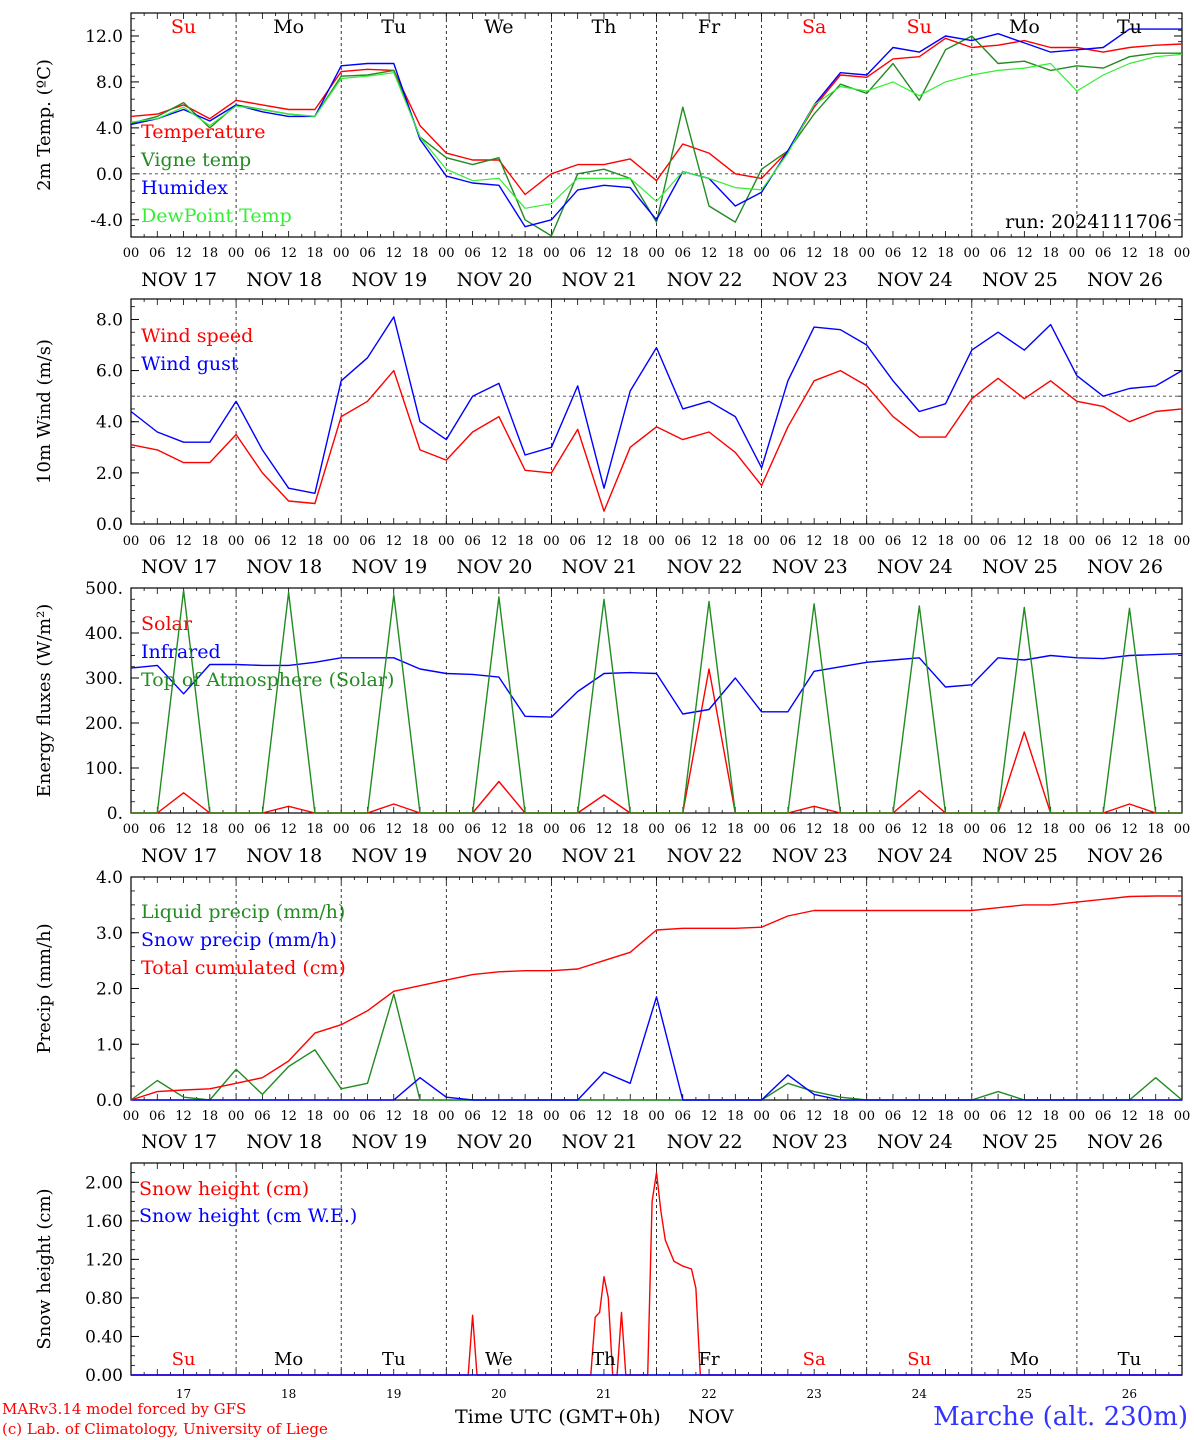 This screenshot has width=1194, height=1440. I want to click on day-number-label: 21, so click(603, 1394).